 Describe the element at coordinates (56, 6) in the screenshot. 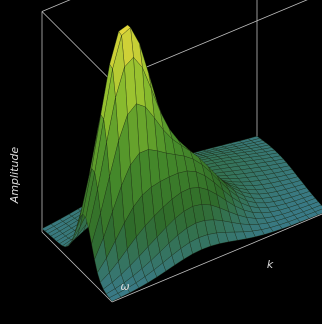

I see `box-edge-top-left` at that location.